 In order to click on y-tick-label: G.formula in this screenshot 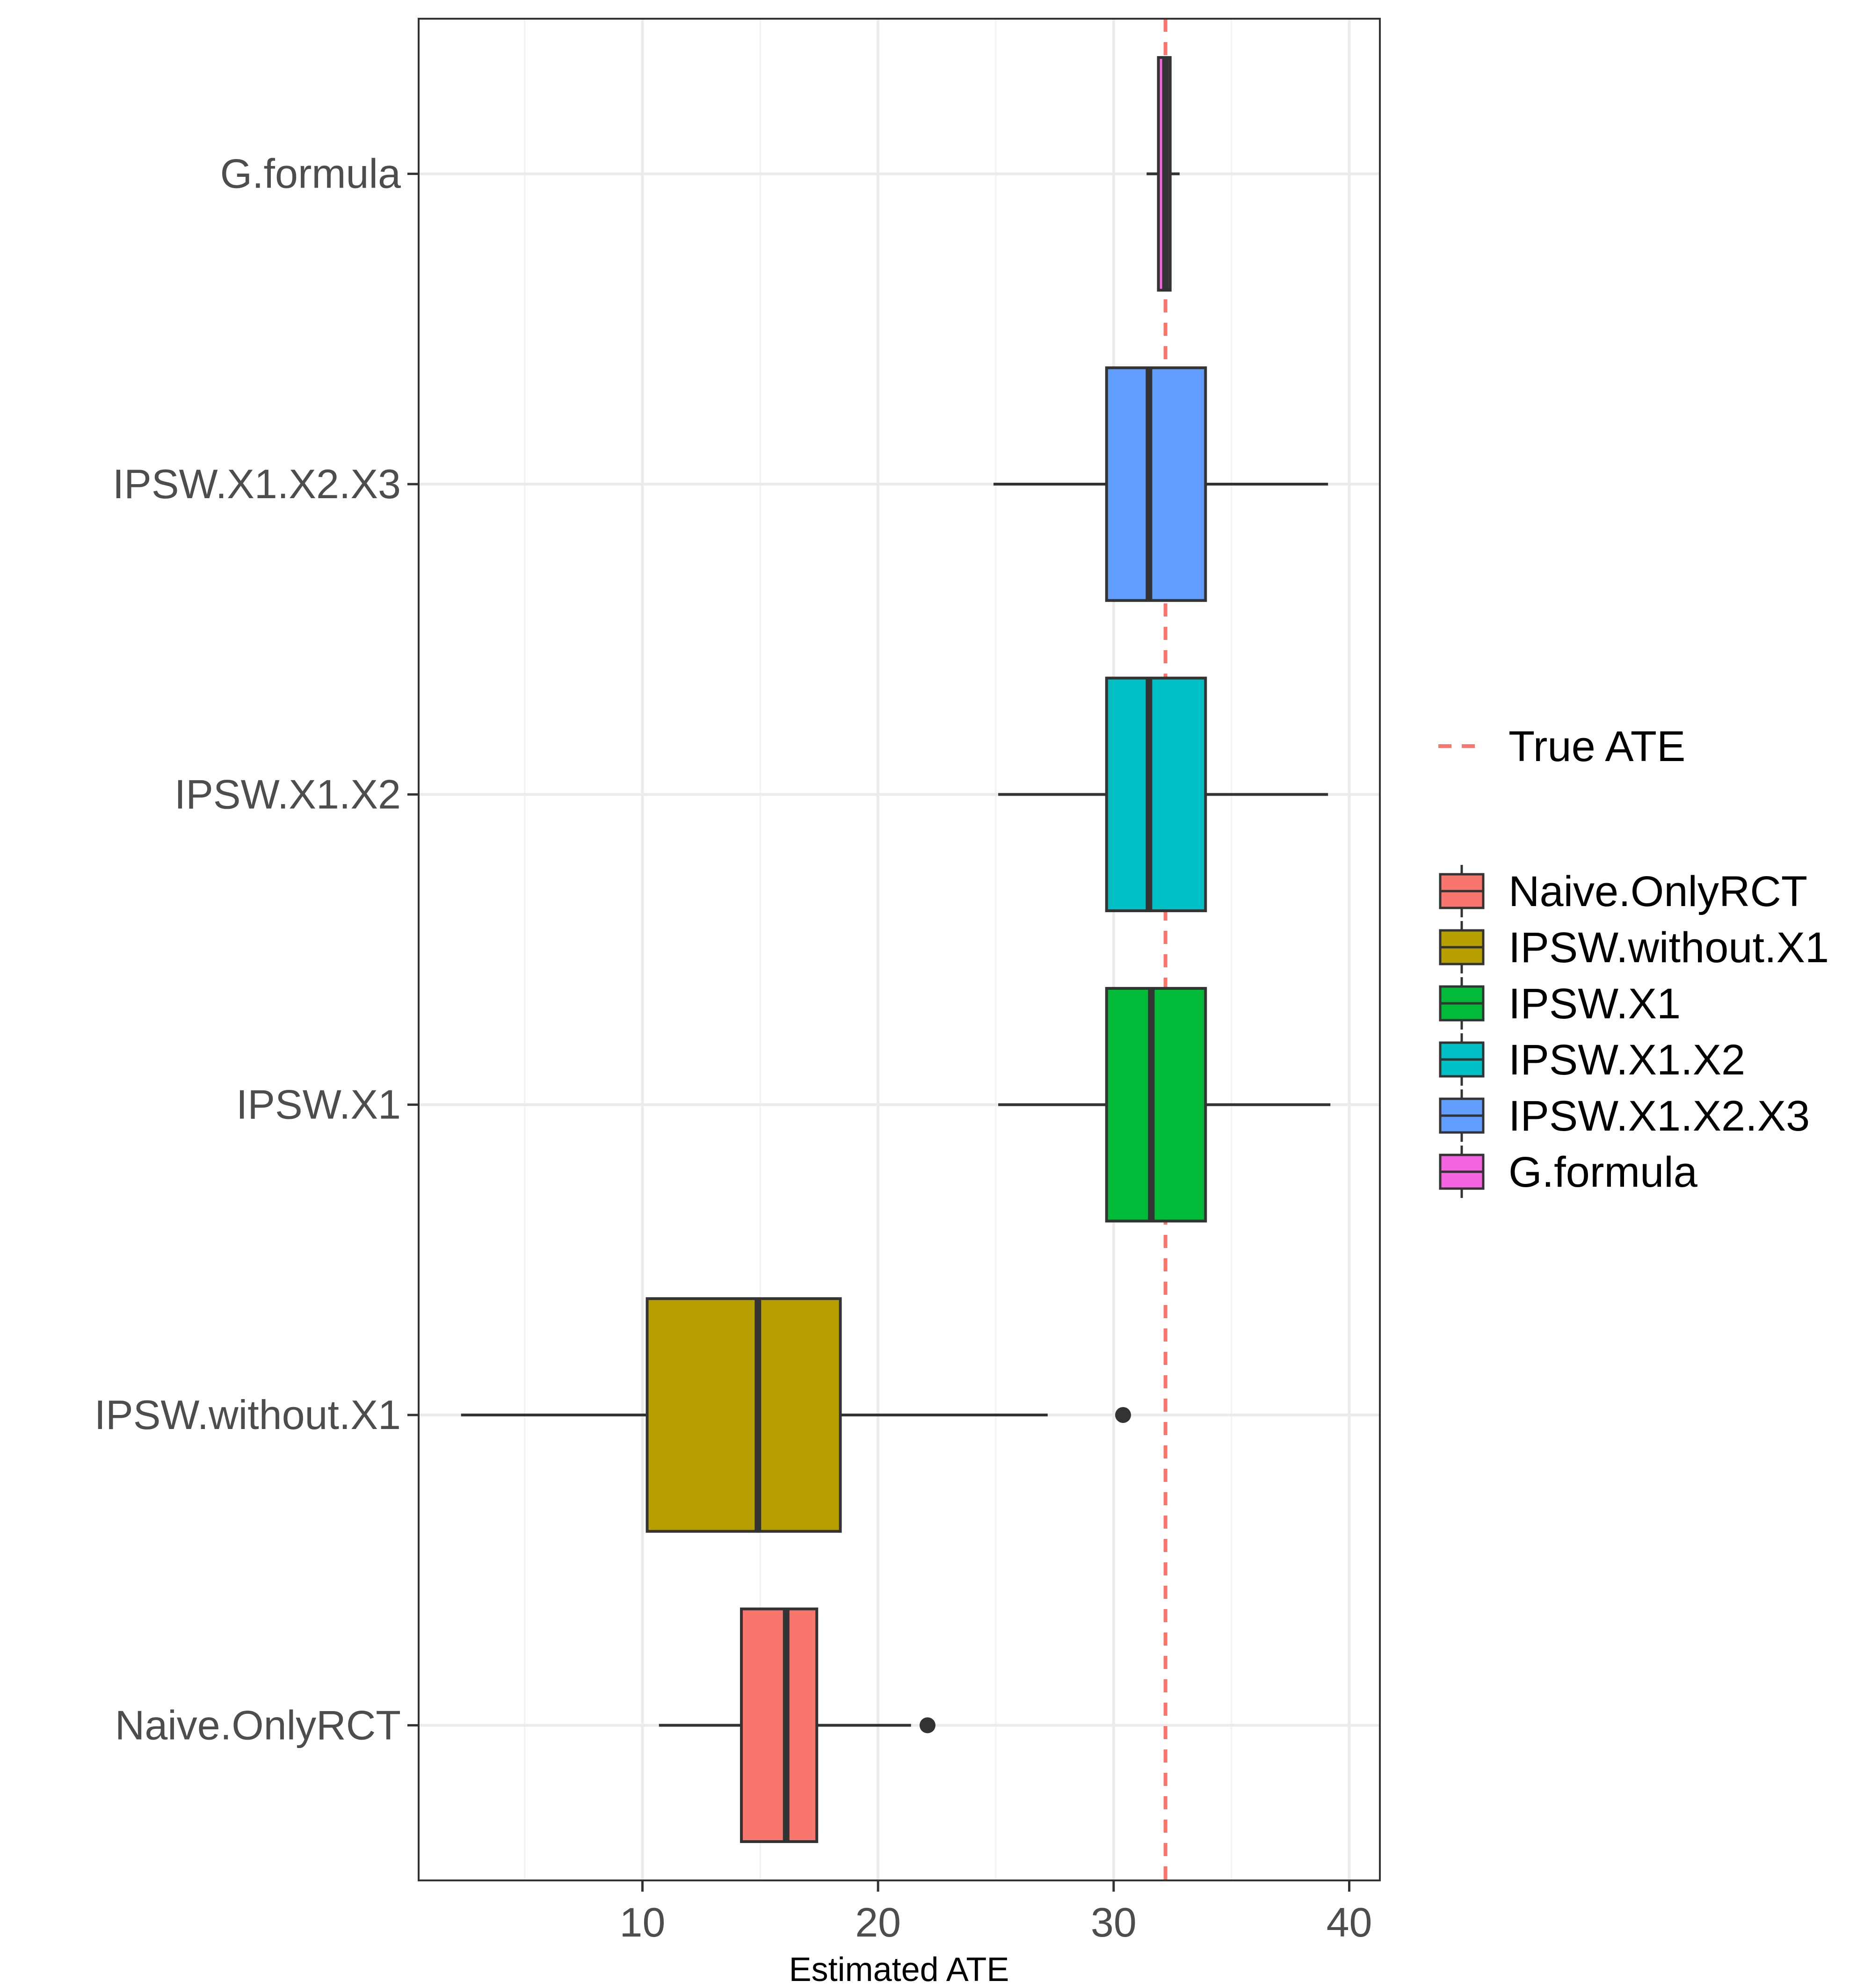, I will do `click(310, 174)`.